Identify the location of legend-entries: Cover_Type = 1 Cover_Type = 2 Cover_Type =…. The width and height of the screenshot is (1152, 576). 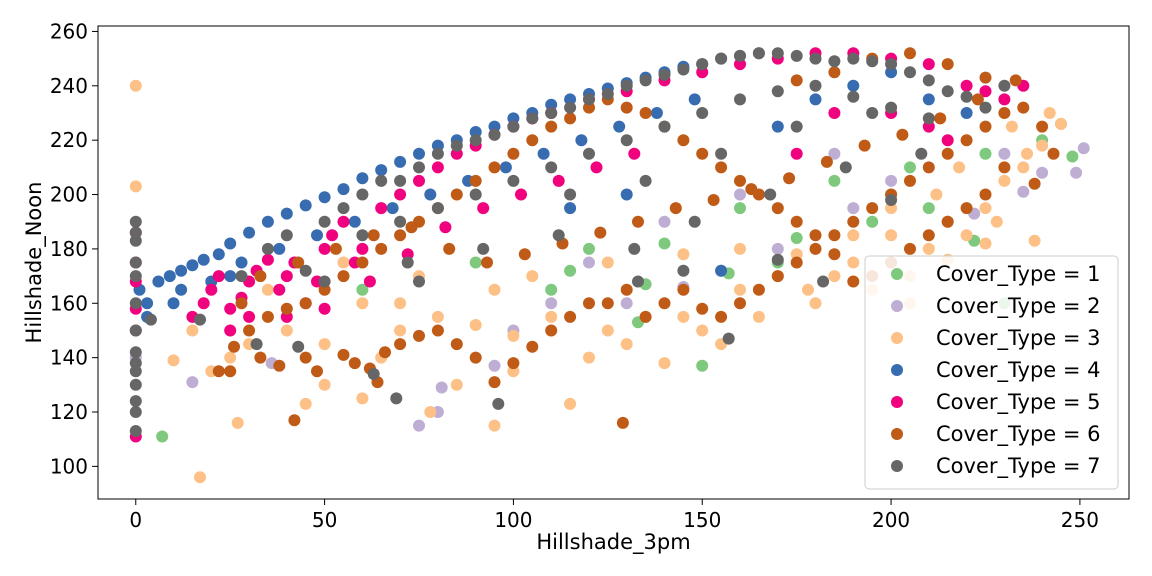
(996, 370).